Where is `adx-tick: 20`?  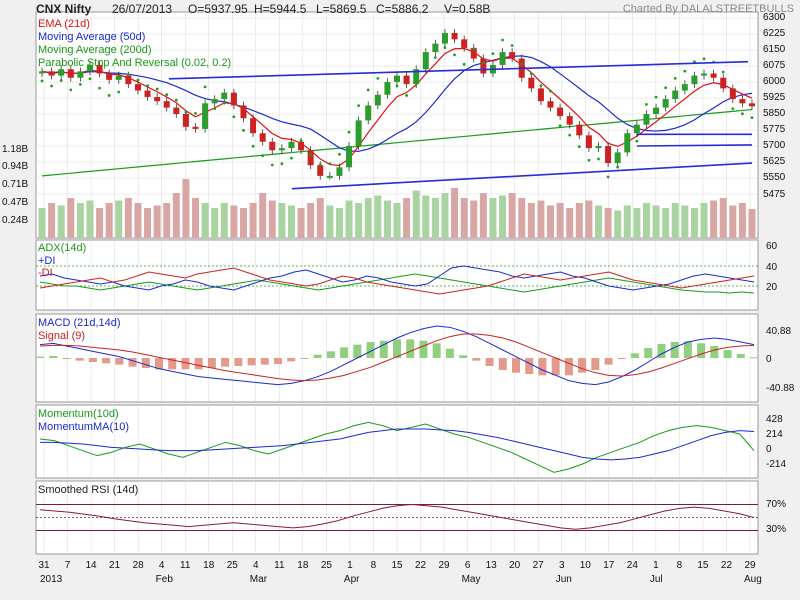
adx-tick: 20 is located at coordinates (772, 287).